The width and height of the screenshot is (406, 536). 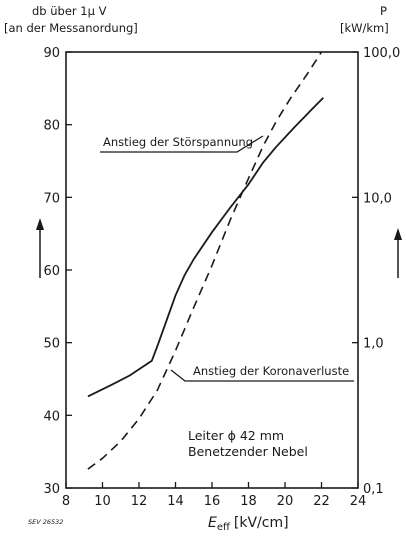 I want to click on x-tick-label: 10, so click(x=102, y=501).